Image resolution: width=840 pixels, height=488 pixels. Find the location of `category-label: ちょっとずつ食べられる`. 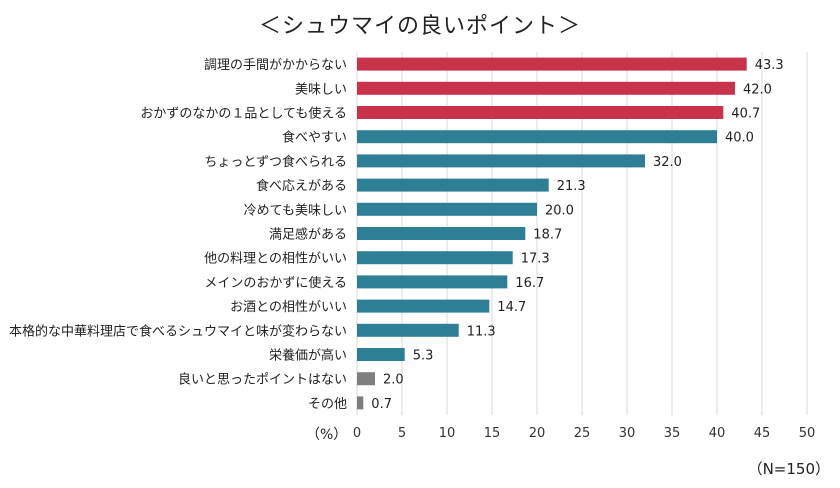

category-label: ちょっとずつ食べられる is located at coordinates (275, 162).